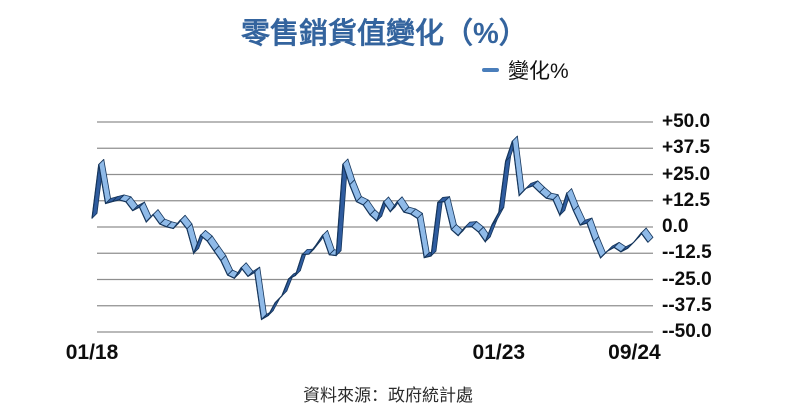  What do you see at coordinates (538, 71) in the screenshot?
I see `legend-label: 變化%` at bounding box center [538, 71].